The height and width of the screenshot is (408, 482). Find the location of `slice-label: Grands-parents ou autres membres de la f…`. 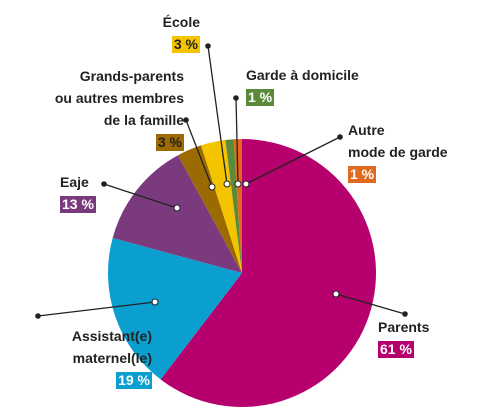

slice-label: Grands-parents ou autres membres de la f… is located at coordinates (92, 109).